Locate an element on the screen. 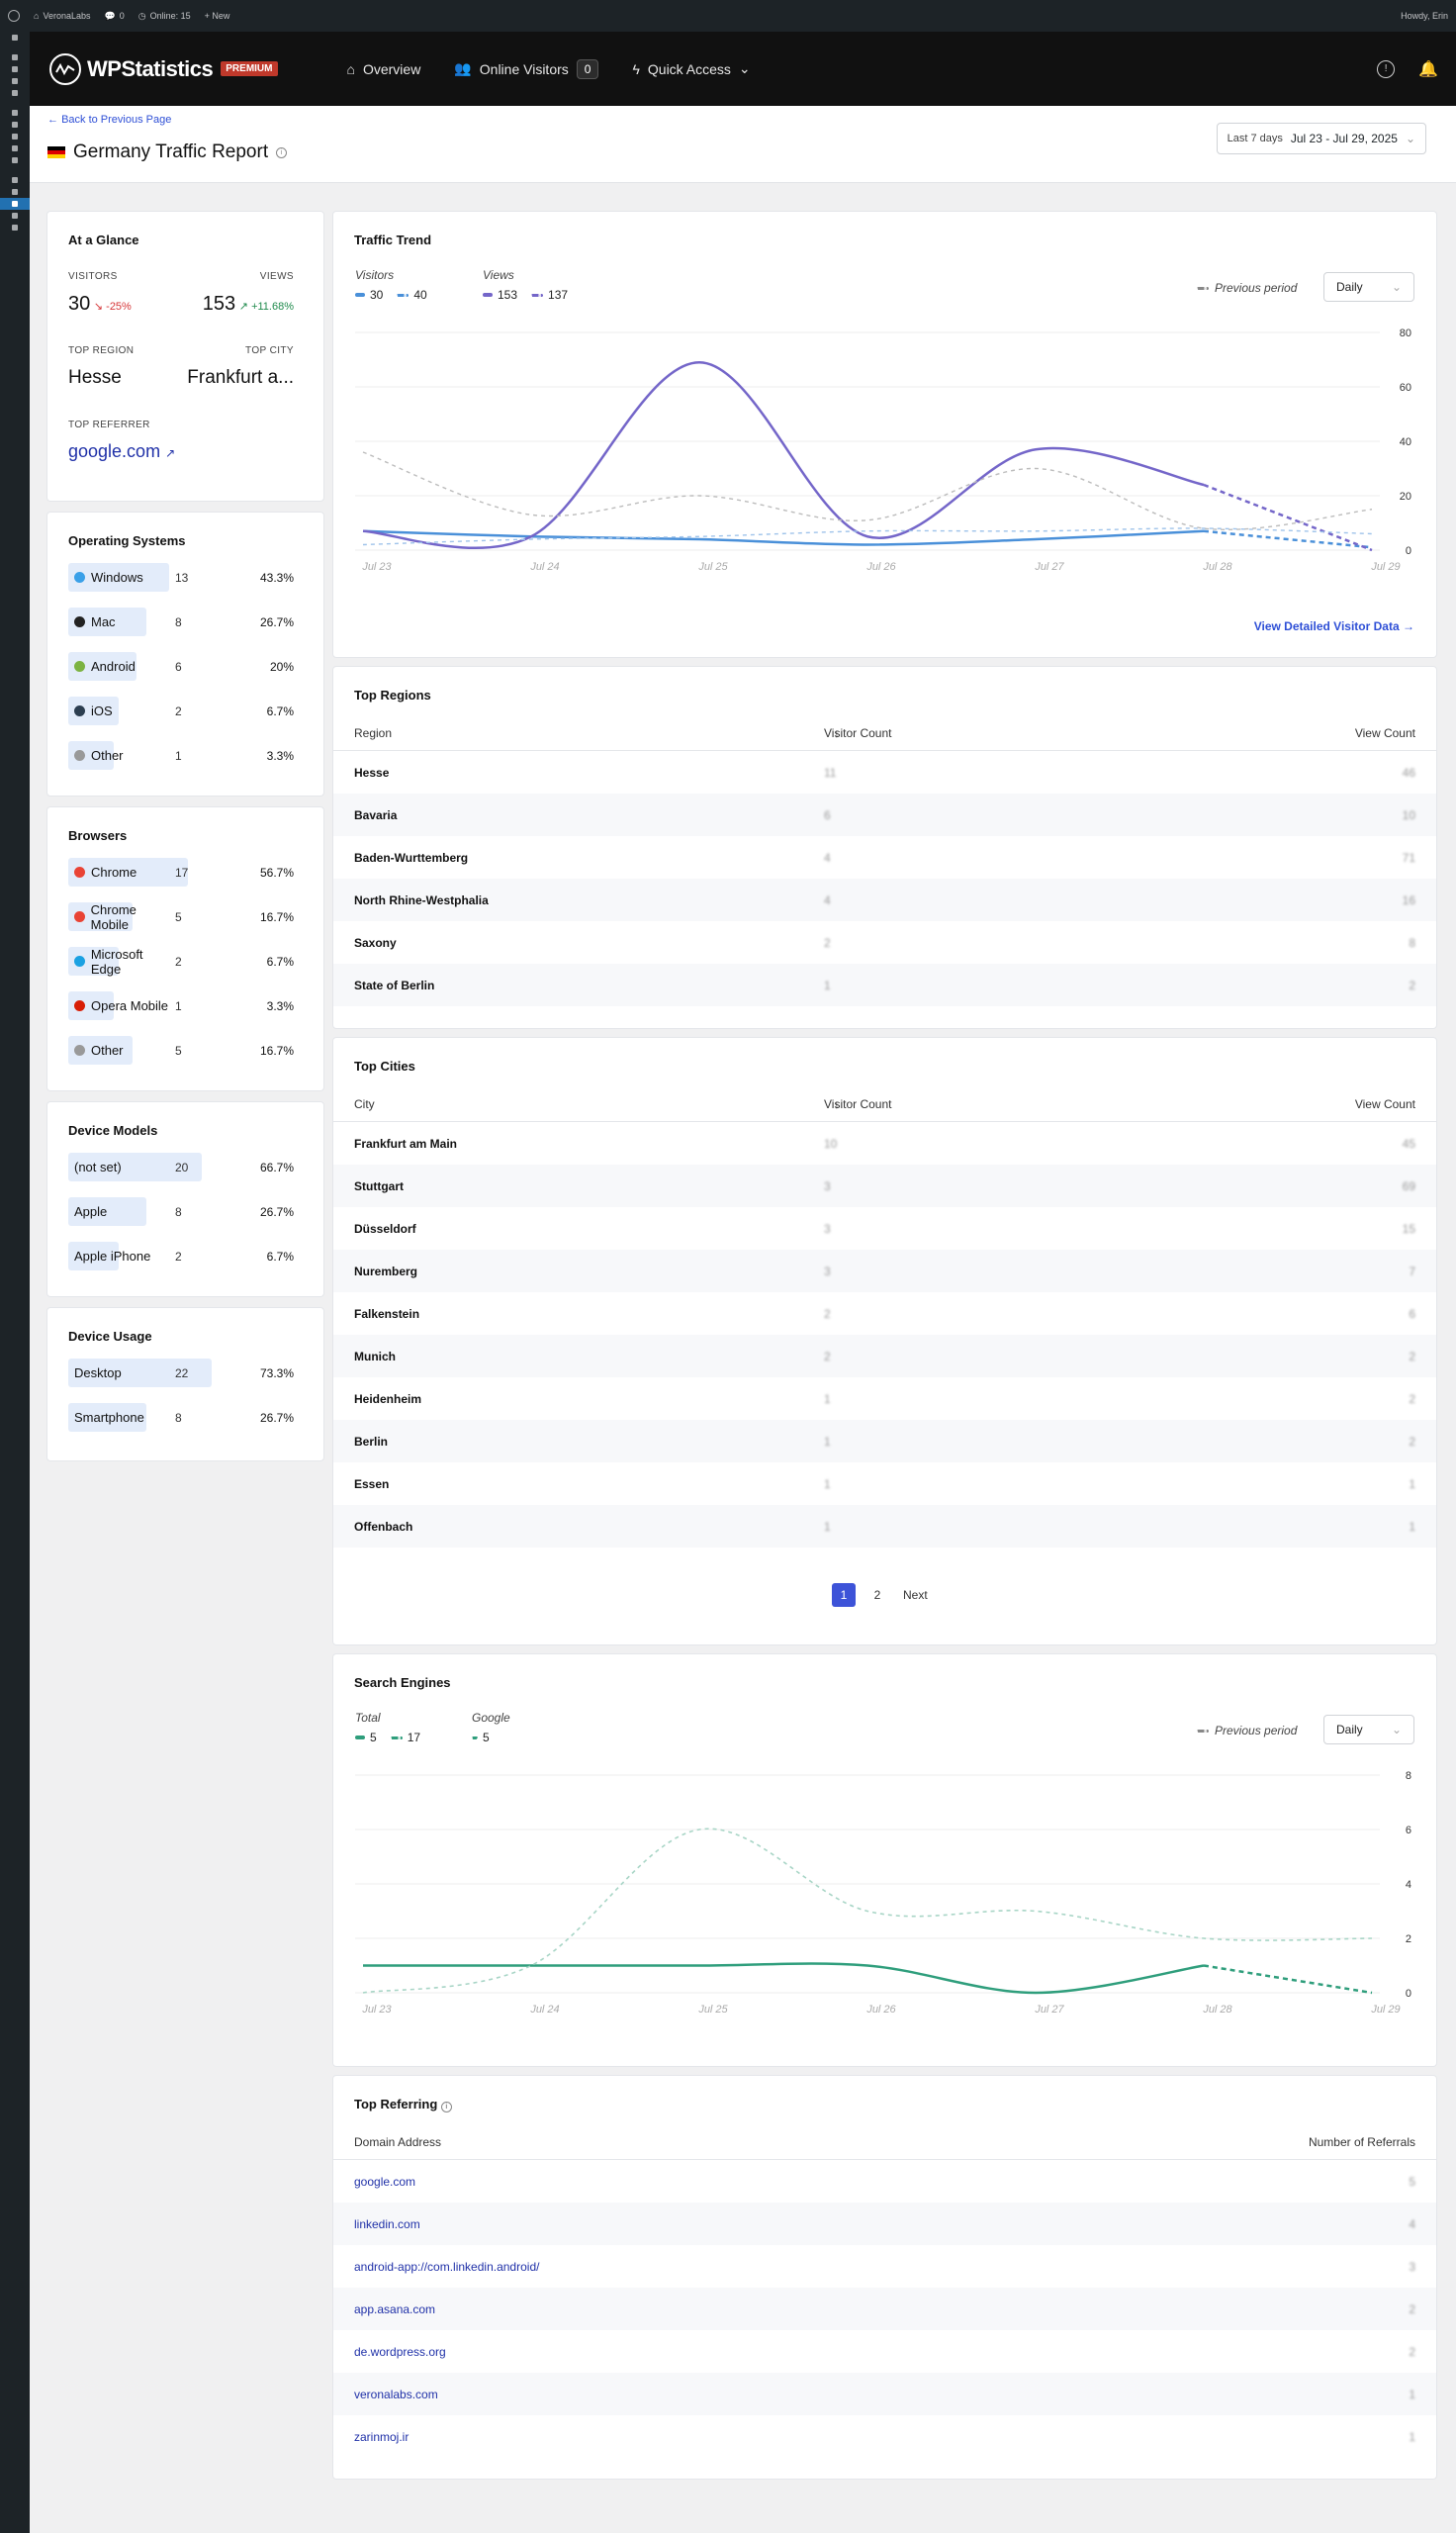 The width and height of the screenshot is (1456, 2533). next-page-button: Next is located at coordinates (915, 1595).